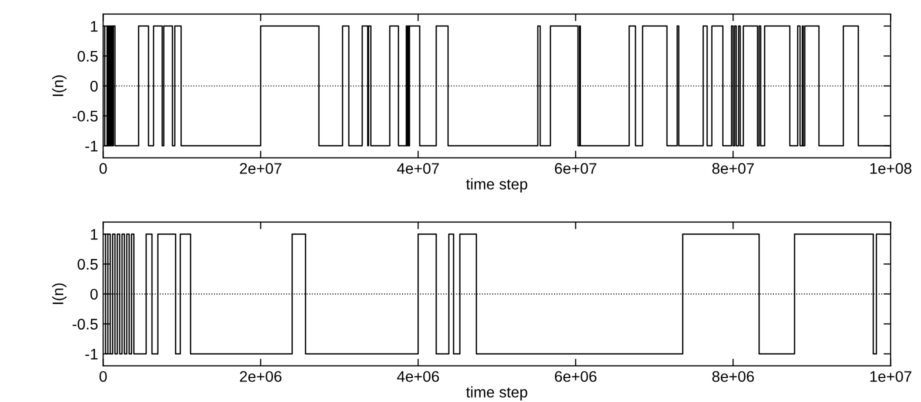 Image resolution: width=921 pixels, height=402 pixels. Describe the element at coordinates (891, 376) in the screenshot. I see `x-tick-label: 1e+07` at that location.